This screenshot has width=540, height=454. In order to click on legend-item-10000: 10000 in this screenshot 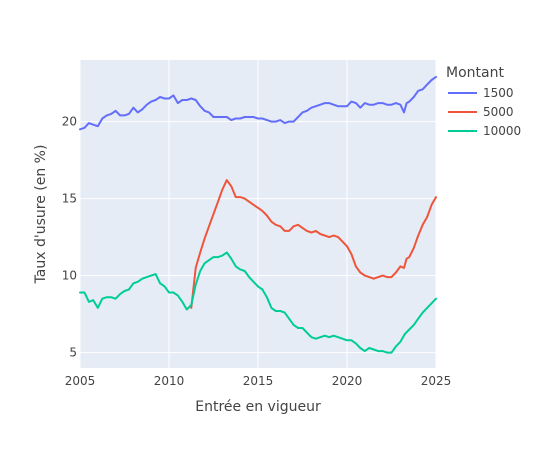, I will do `click(484, 131)`.